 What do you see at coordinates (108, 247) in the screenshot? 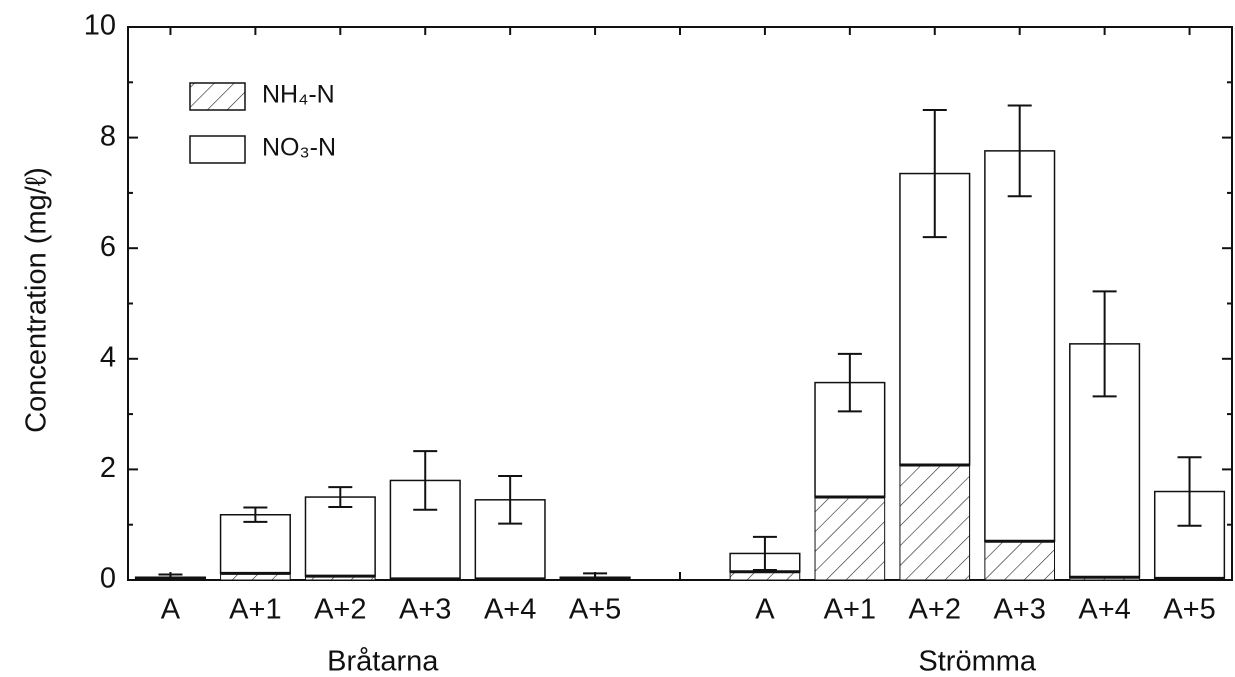
I see `y-tick-label: 6` at bounding box center [108, 247].